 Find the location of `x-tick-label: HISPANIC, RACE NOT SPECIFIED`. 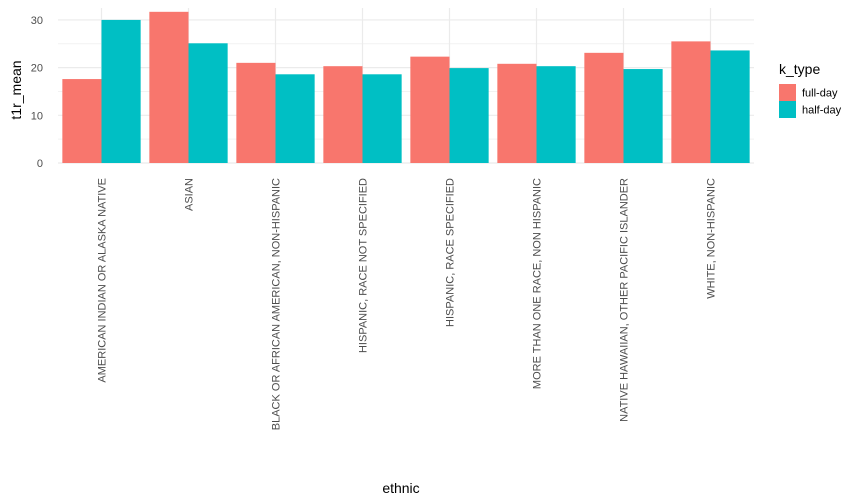

x-tick-label: HISPANIC, RACE NOT SPECIFIED is located at coordinates (364, 265).